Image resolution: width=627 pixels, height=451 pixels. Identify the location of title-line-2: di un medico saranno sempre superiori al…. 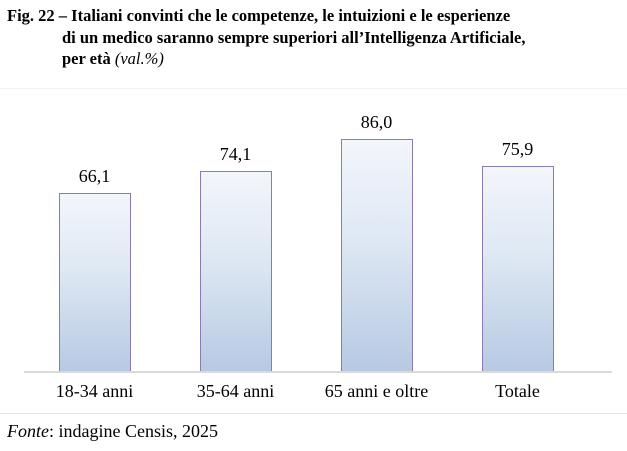
(294, 37).